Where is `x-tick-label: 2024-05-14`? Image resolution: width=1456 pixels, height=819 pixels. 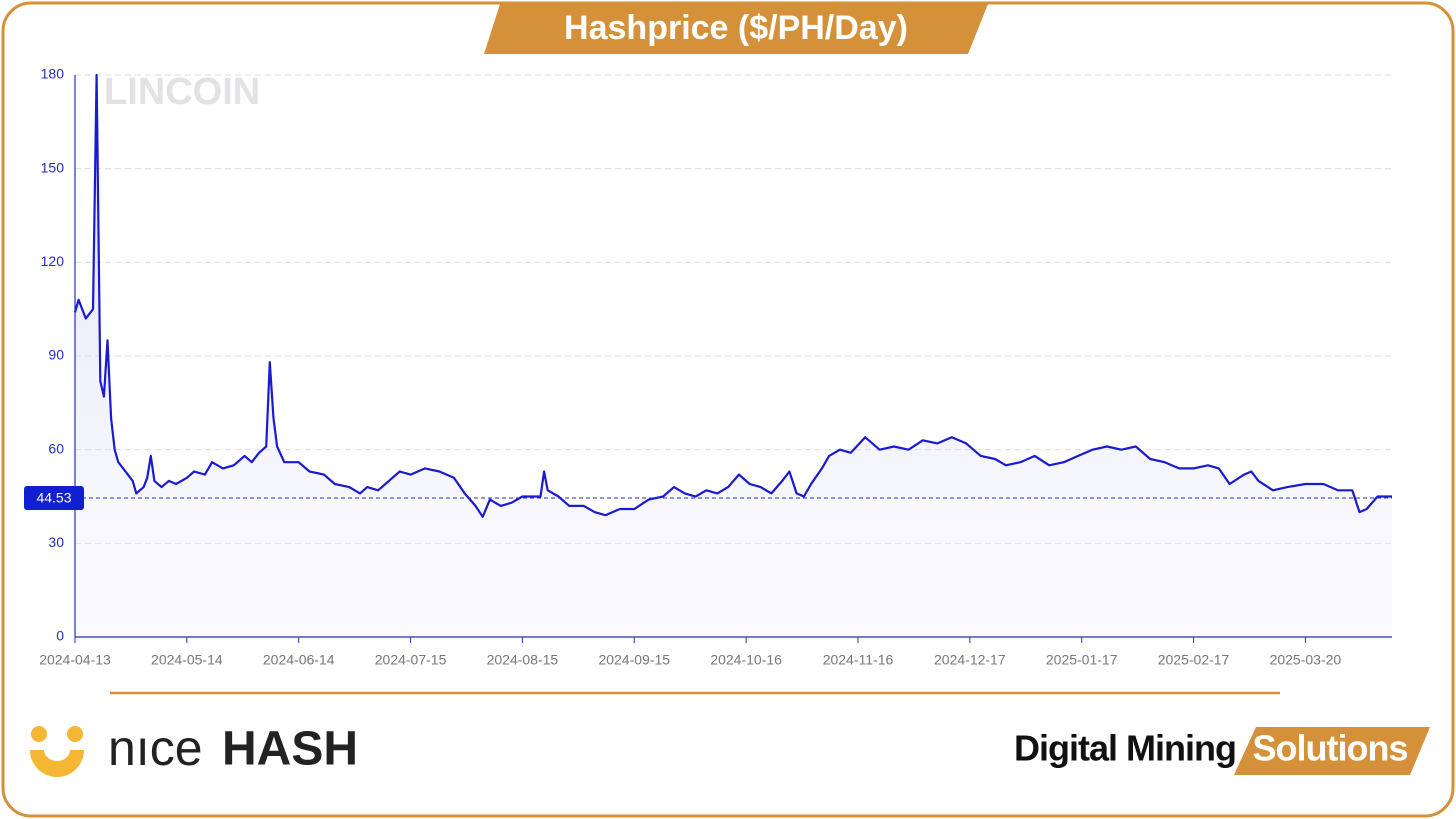
x-tick-label: 2024-05-14 is located at coordinates (187, 660).